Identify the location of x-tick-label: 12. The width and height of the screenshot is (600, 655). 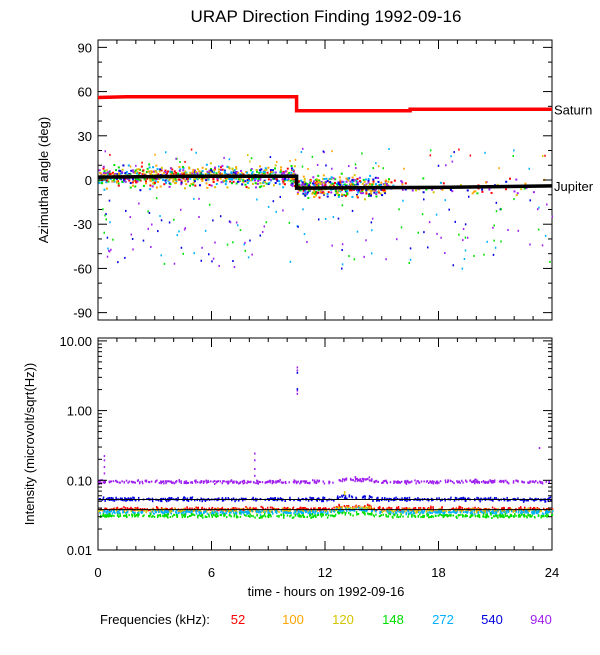
(325, 572).